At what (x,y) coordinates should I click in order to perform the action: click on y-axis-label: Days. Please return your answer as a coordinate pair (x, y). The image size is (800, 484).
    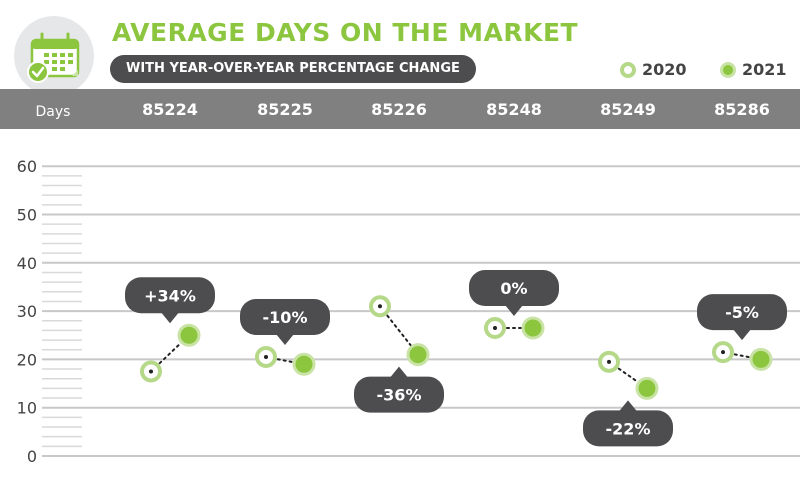
    Looking at the image, I should click on (53, 112).